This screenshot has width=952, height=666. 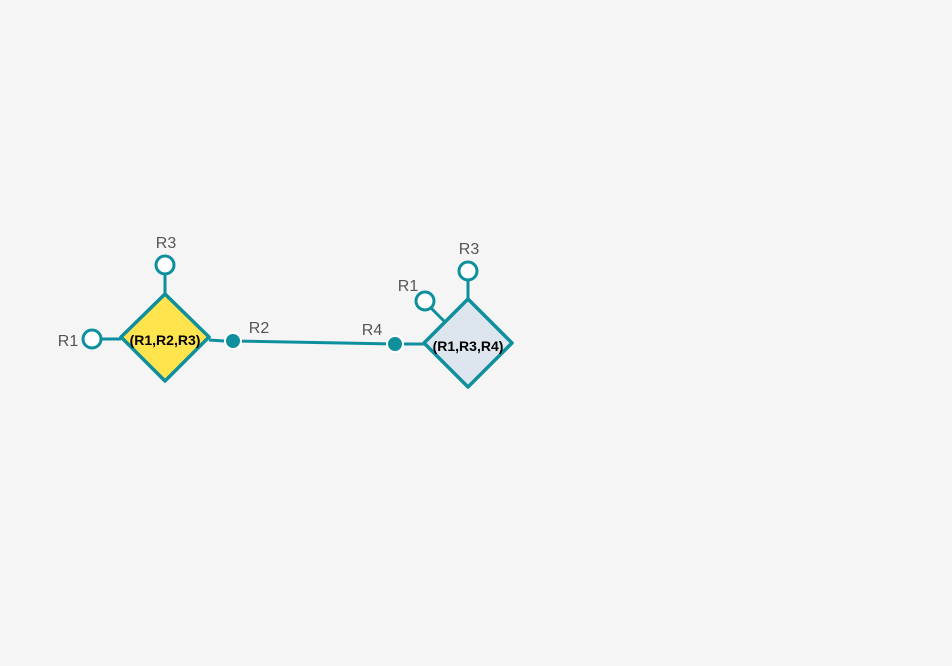 I want to click on node-2-r1-label: R1, so click(x=408, y=286).